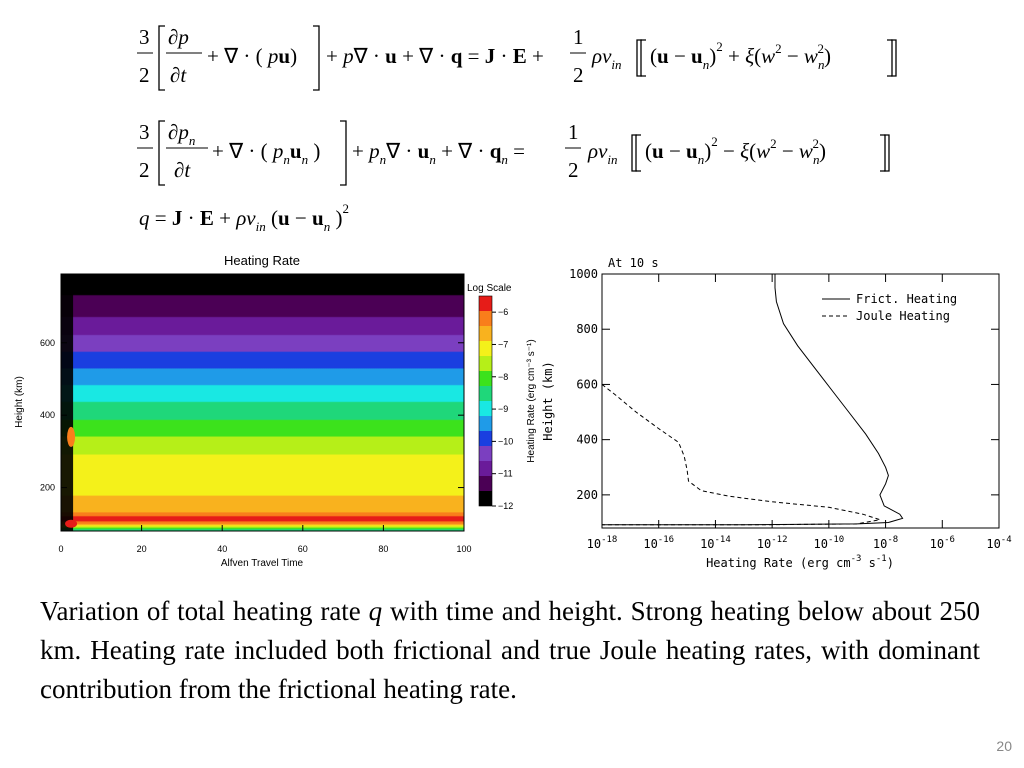  Describe the element at coordinates (800, 562) in the screenshot. I see `line-chart-x-label: Heating Rate (erg cm-3 s-1)` at that location.